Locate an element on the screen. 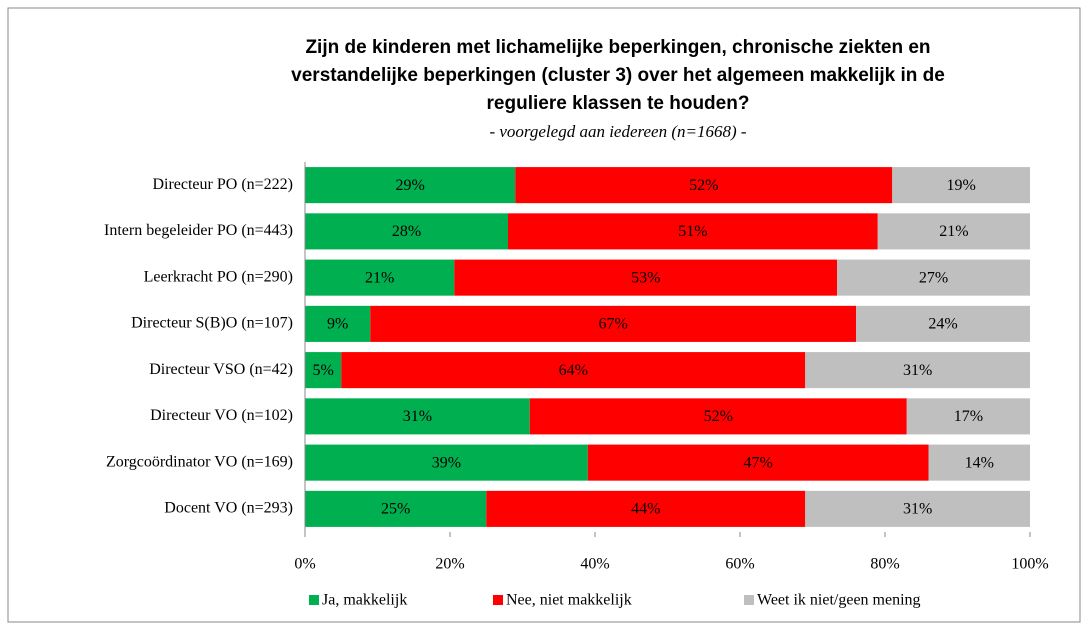  x-tick-label: 60% is located at coordinates (739, 564).